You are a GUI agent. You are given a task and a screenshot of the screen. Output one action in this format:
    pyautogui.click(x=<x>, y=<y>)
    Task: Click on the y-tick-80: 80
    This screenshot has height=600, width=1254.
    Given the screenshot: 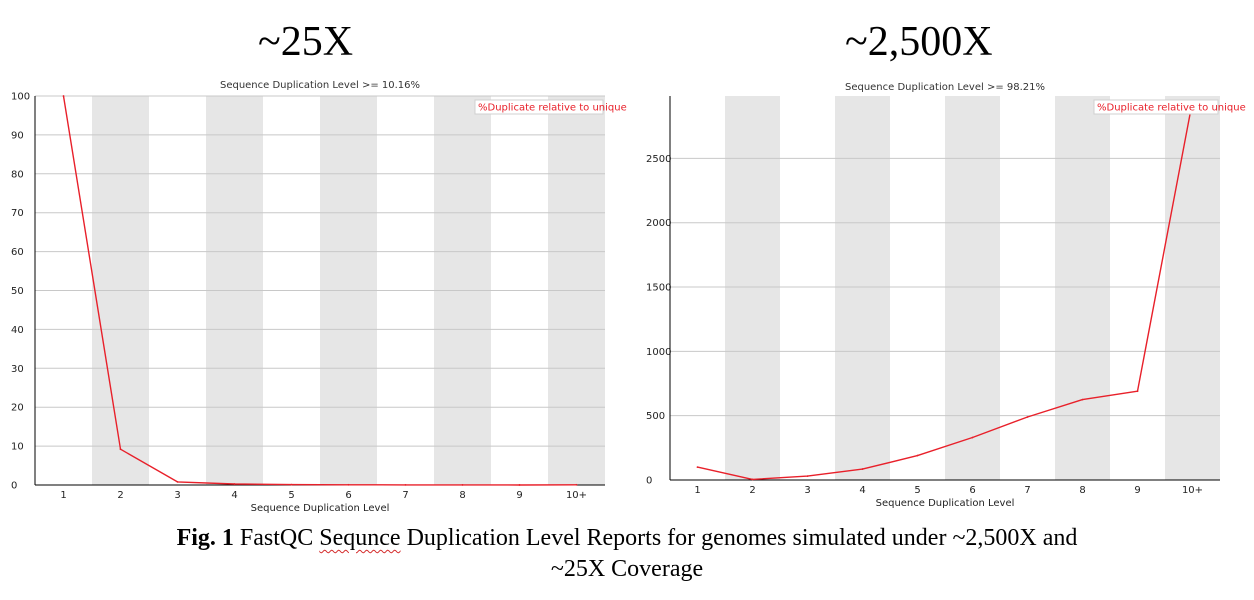 What is the action you would take?
    pyautogui.click(x=17, y=174)
    